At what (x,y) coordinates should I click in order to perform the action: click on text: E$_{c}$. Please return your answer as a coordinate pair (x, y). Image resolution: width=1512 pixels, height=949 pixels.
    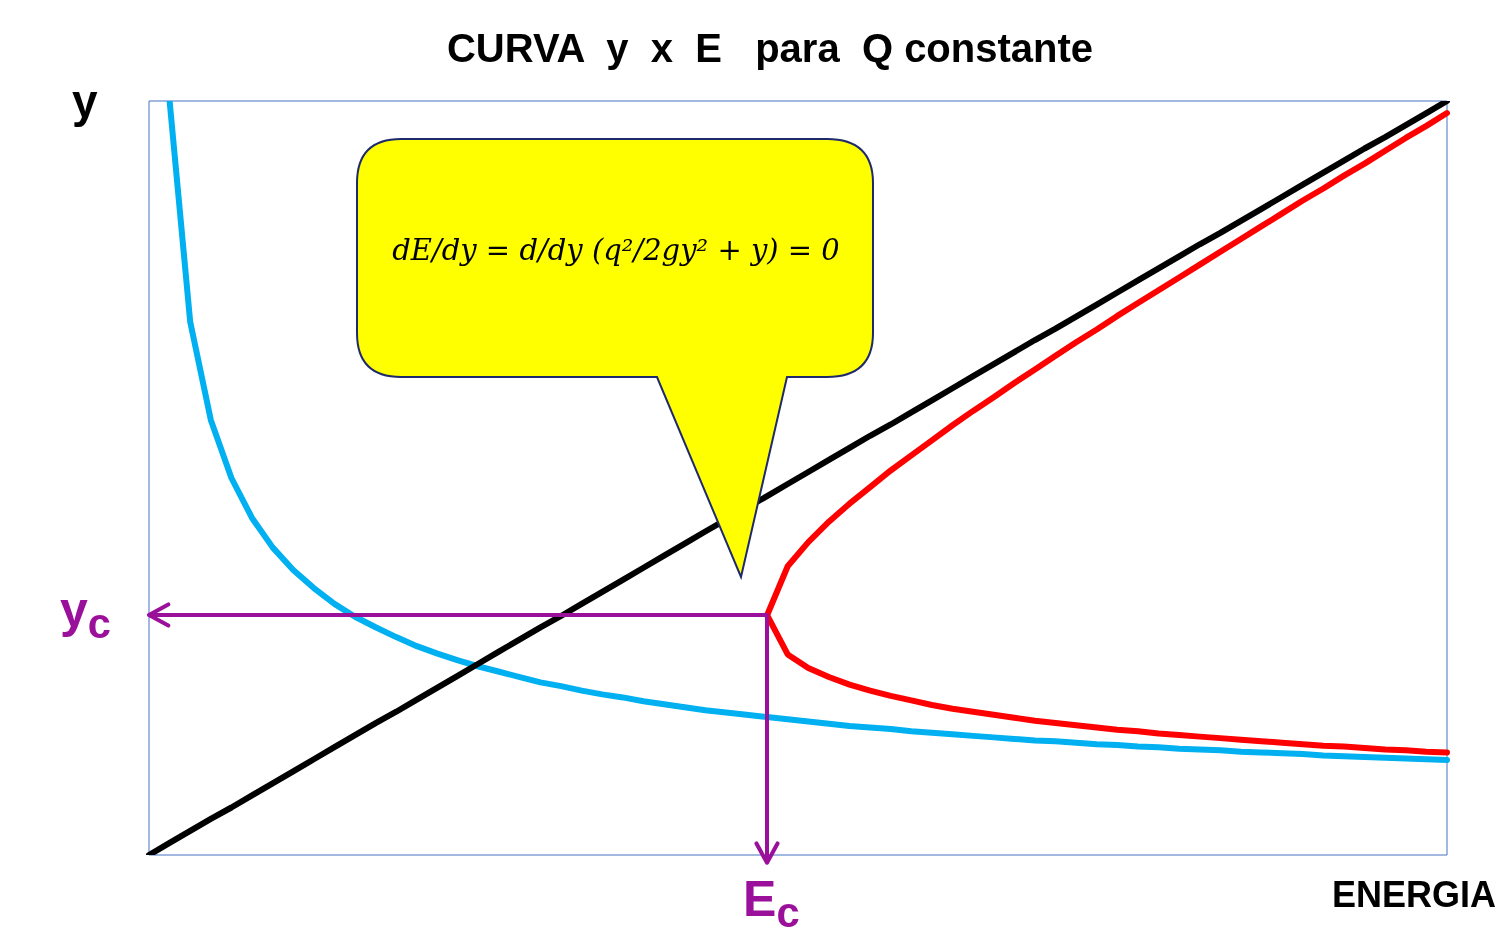
    Looking at the image, I should click on (771, 903).